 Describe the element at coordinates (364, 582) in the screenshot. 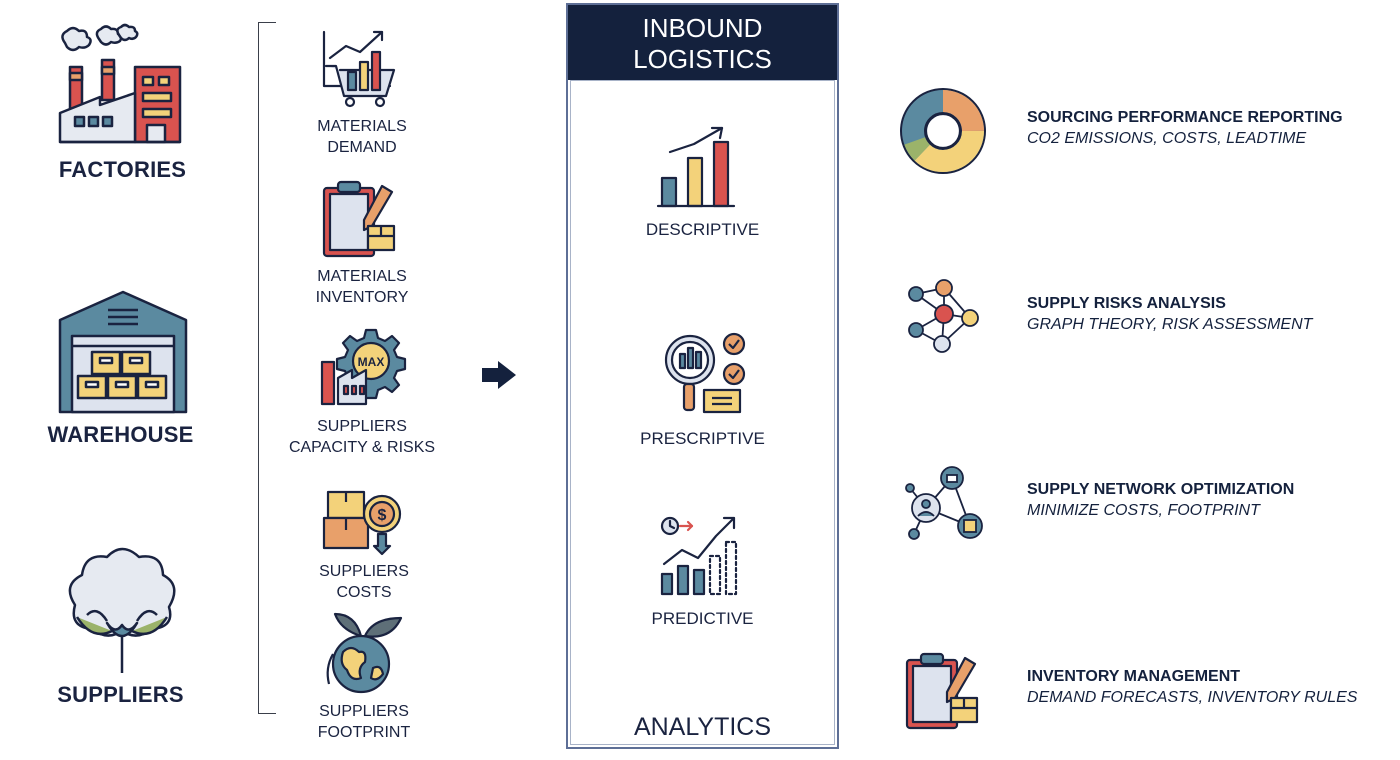

I see `input-label-suppliers-costs: SUPPLIERS COSTS` at that location.